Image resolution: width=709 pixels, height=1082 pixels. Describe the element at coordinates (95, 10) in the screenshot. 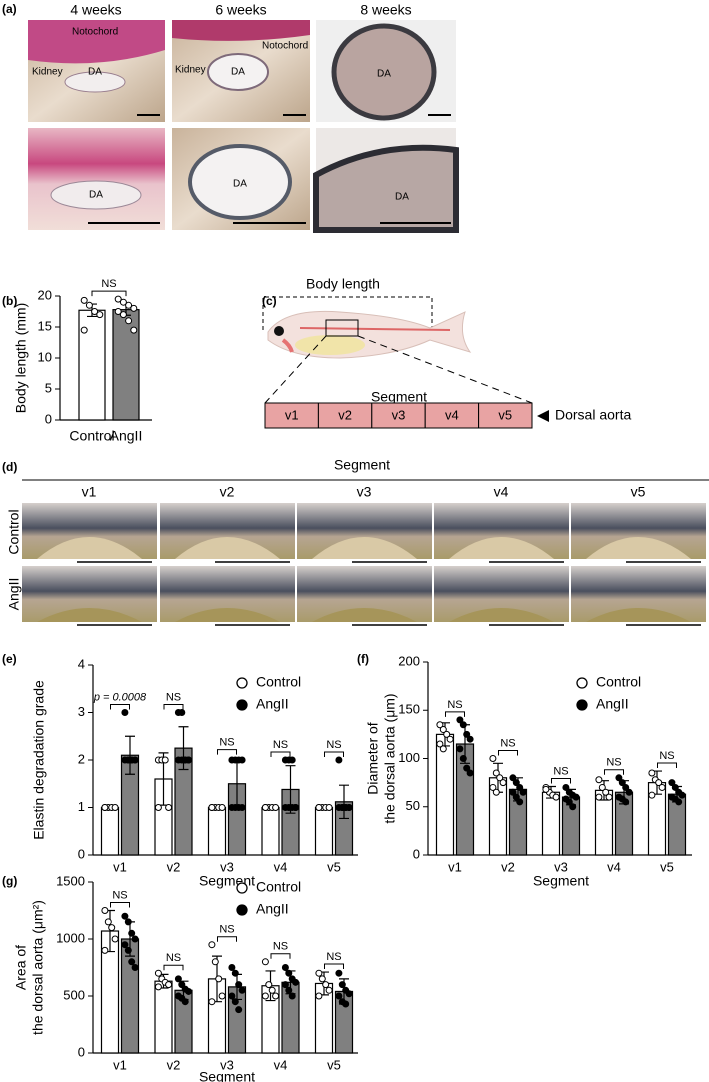

I see `column-label: 4 weeks` at that location.